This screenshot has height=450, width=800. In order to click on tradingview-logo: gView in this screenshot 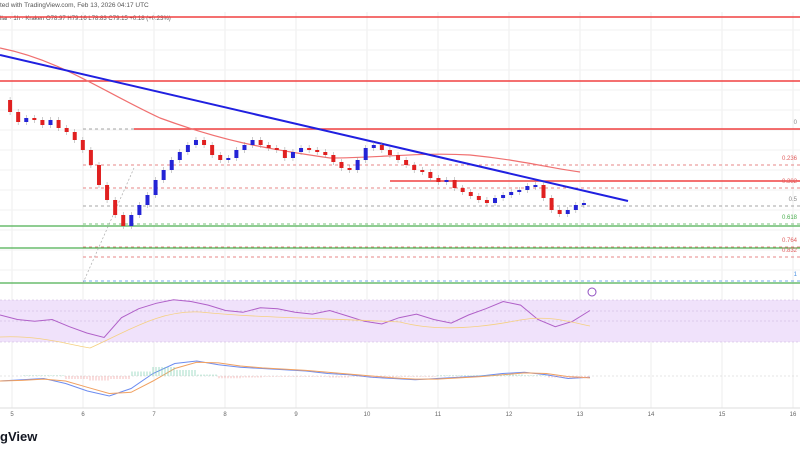, I will do `click(19, 436)`.